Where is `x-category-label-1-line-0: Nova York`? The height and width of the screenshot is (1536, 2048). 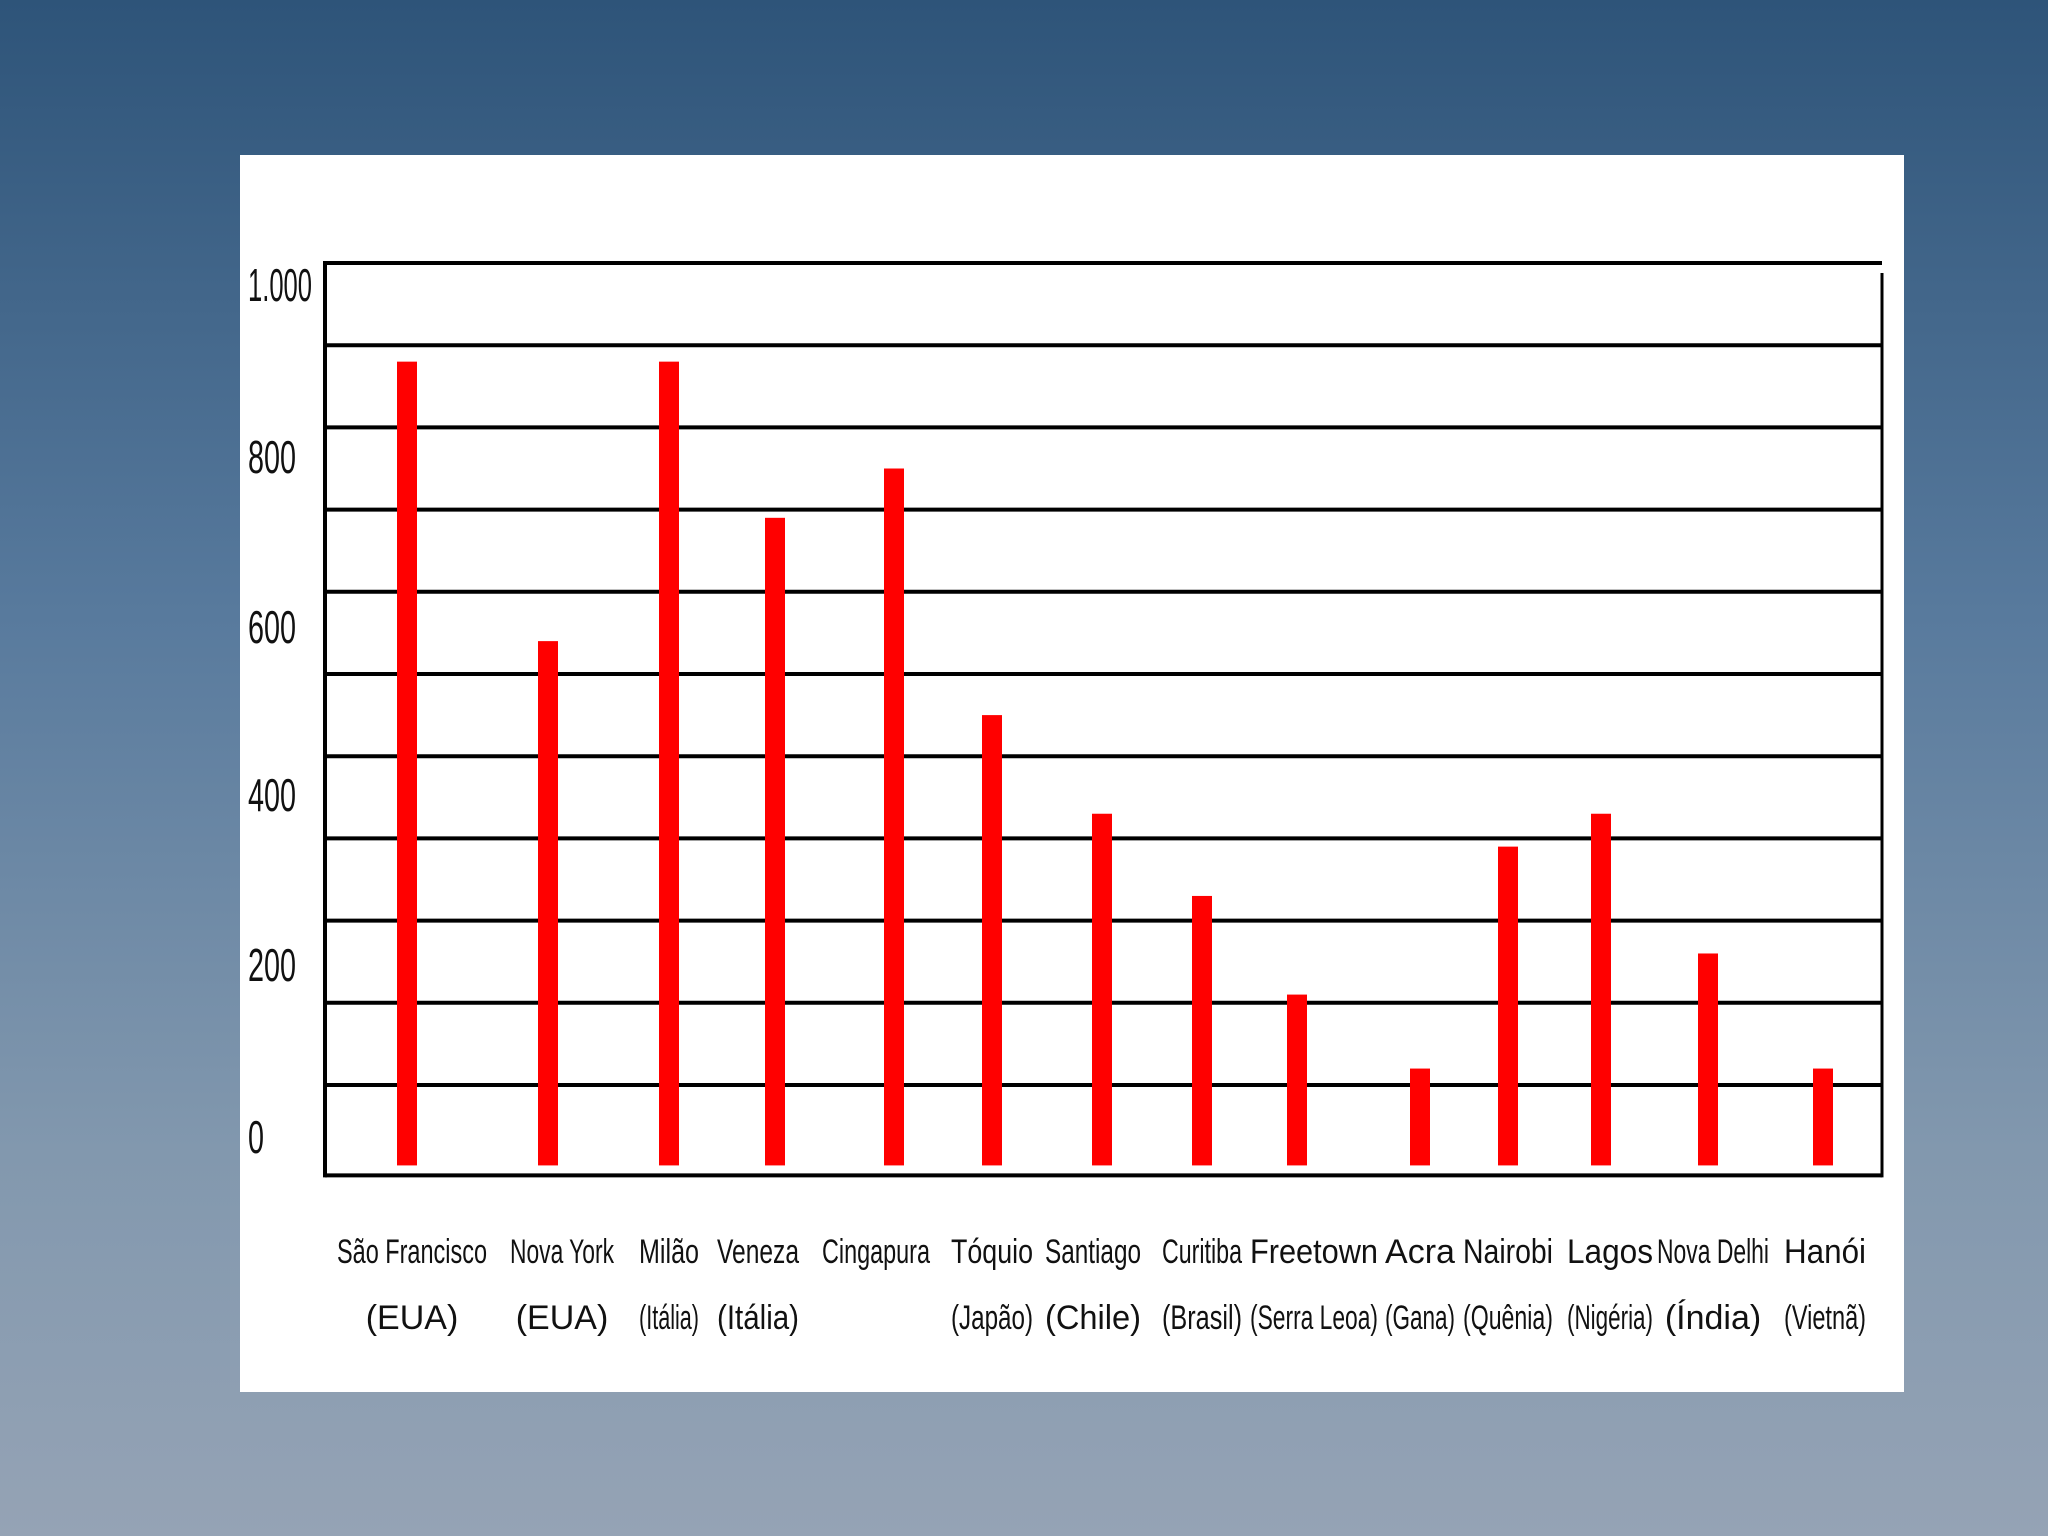 x-category-label-1-line-0: Nova York is located at coordinates (562, 1252).